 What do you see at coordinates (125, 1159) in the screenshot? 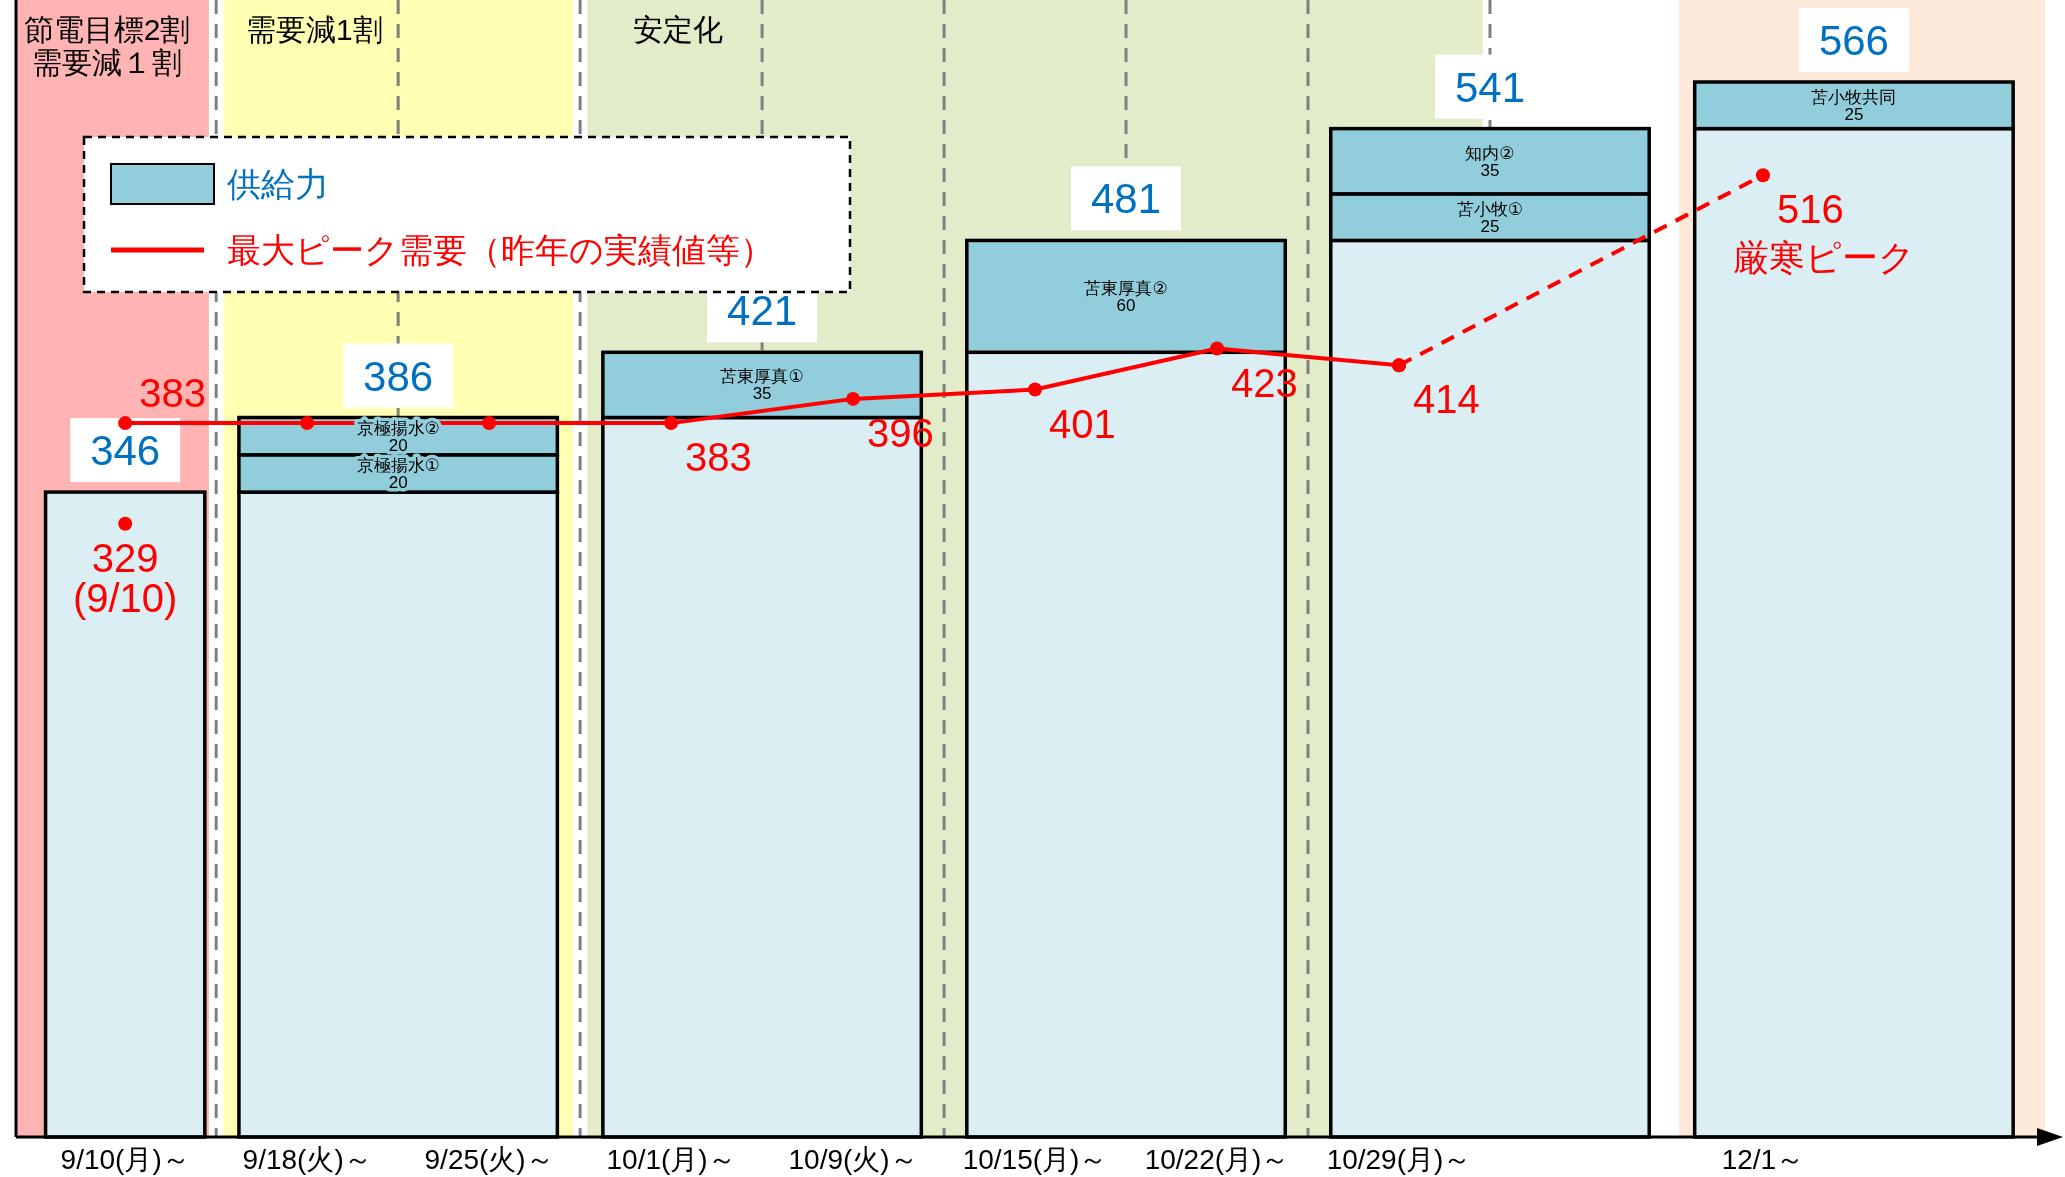
I see `x-tick-label: 9/10(月)～` at bounding box center [125, 1159].